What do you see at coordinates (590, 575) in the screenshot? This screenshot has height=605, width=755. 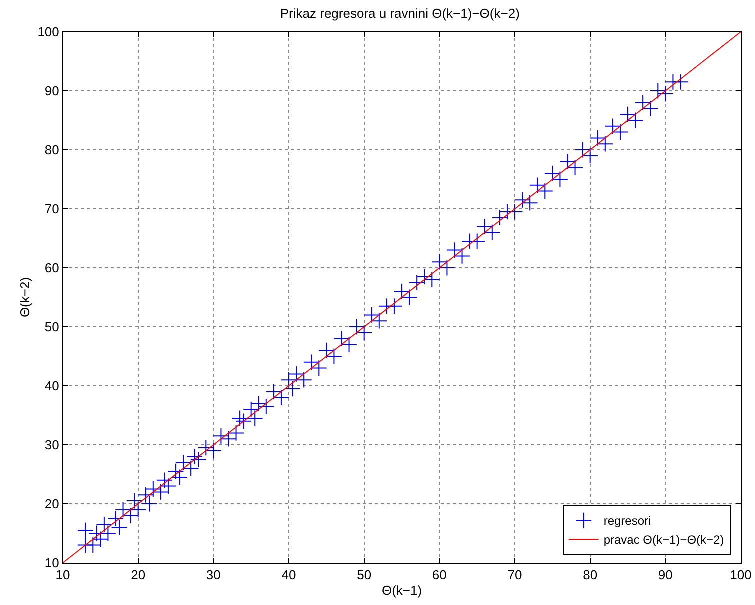 I see `x-tick-label: 80` at bounding box center [590, 575].